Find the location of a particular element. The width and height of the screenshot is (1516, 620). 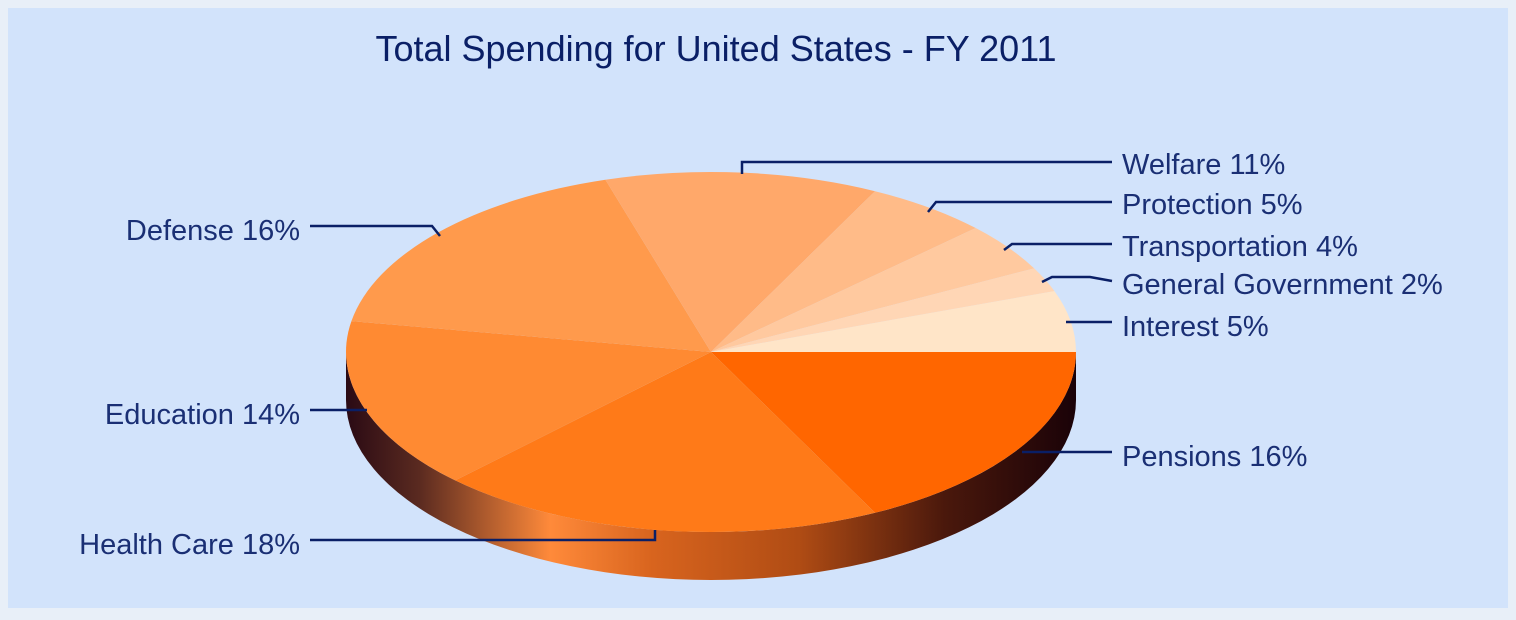

pie-slice-transportation is located at coordinates (873, 290).